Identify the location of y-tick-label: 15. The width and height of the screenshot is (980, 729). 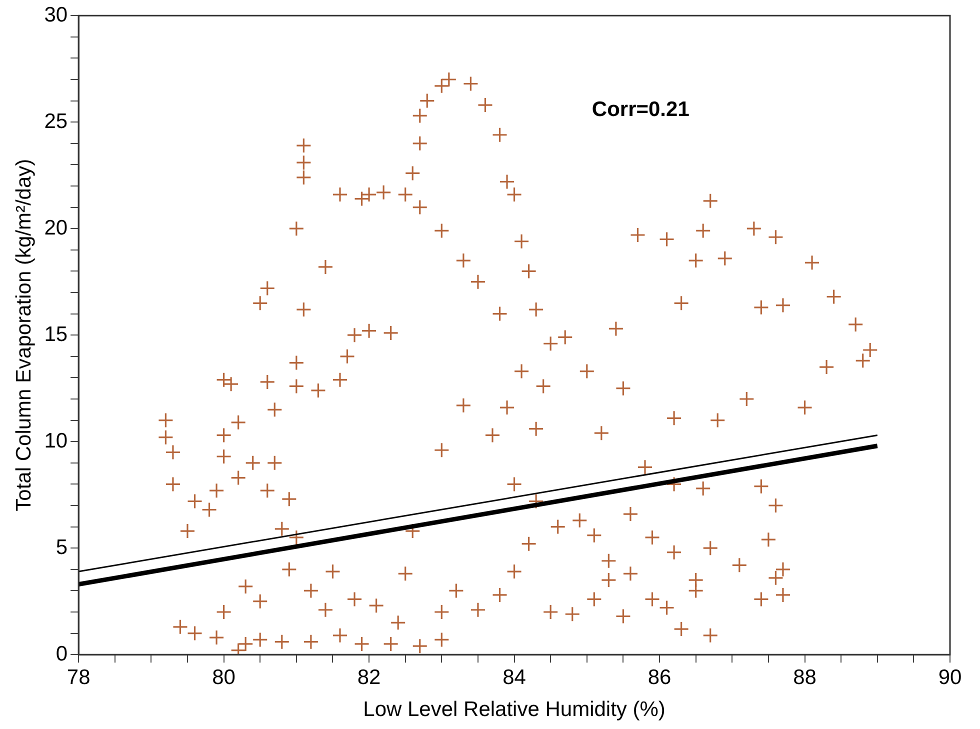
(56, 334).